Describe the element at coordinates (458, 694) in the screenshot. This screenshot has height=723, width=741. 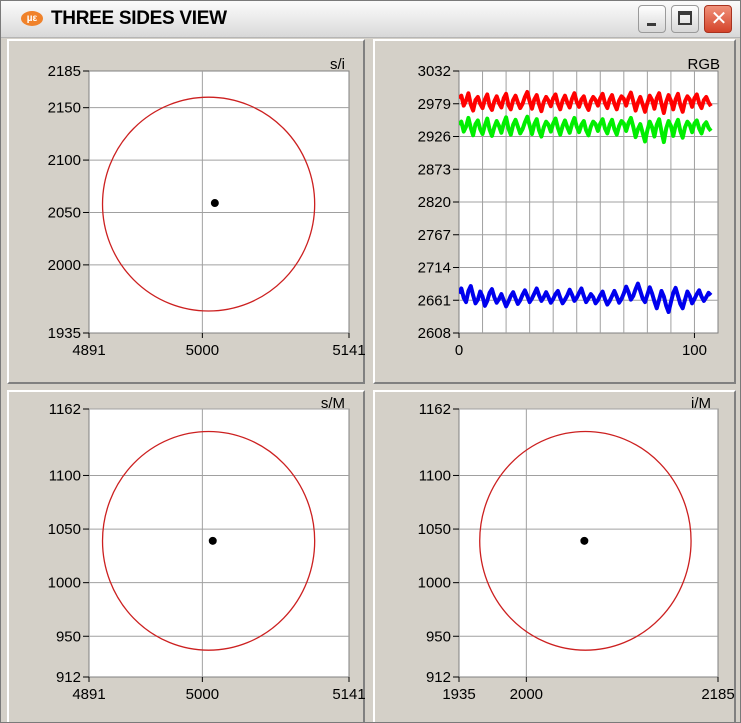
I see `x-tick-label: 1935` at that location.